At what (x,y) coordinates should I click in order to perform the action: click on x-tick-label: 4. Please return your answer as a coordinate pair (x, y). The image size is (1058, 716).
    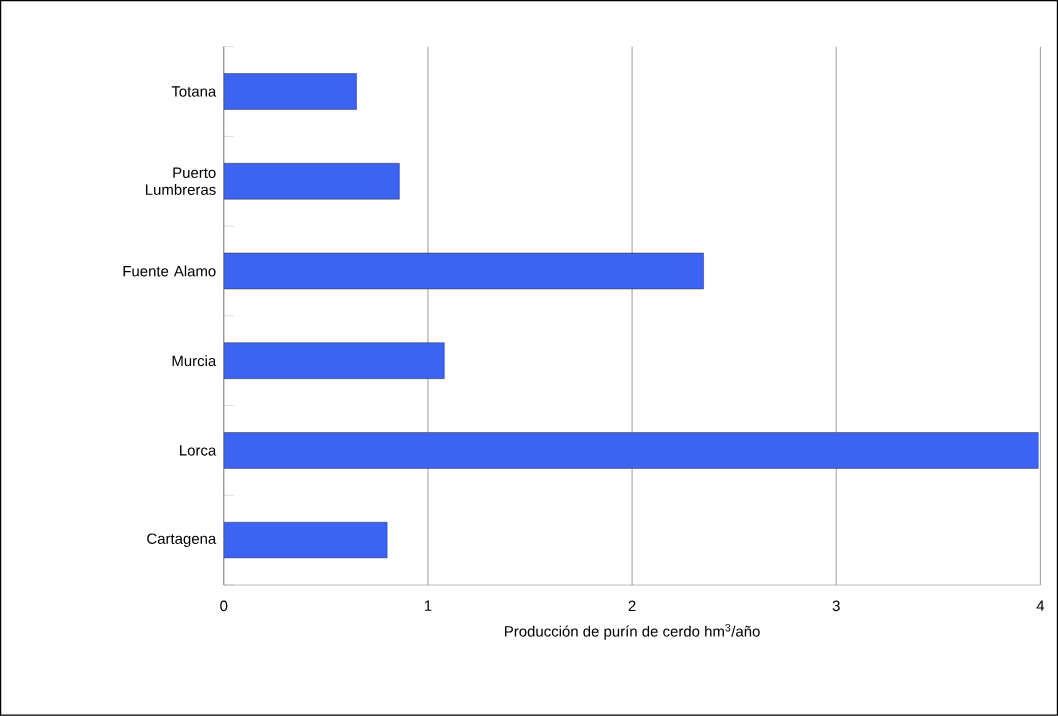
    Looking at the image, I should click on (1040, 605).